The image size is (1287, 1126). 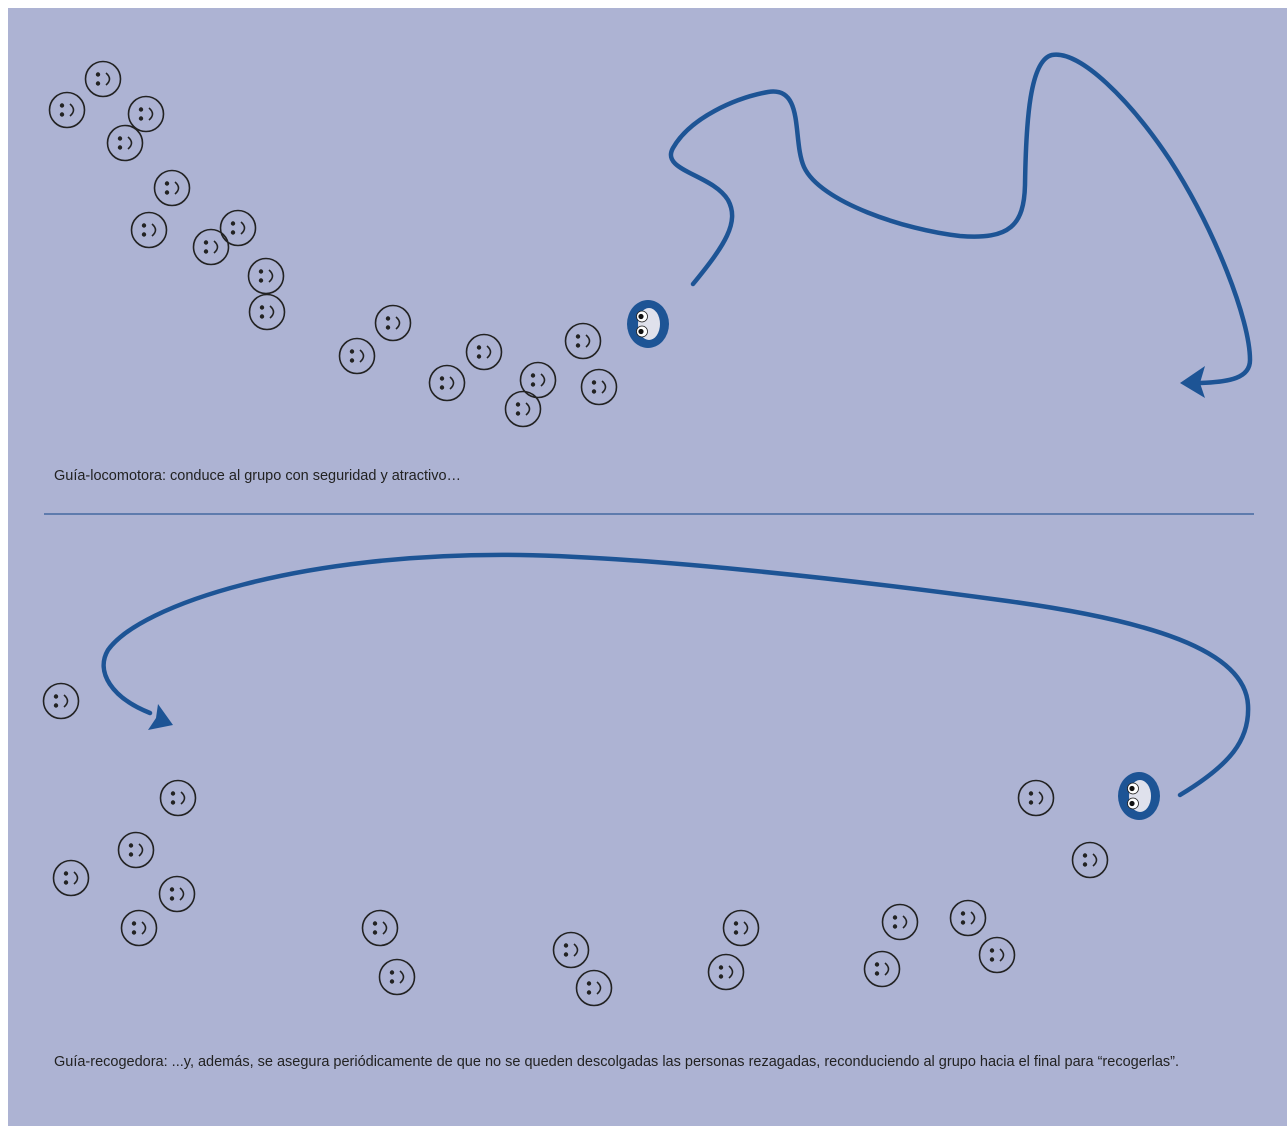 I want to click on top-path-arrow, so click(x=960, y=225).